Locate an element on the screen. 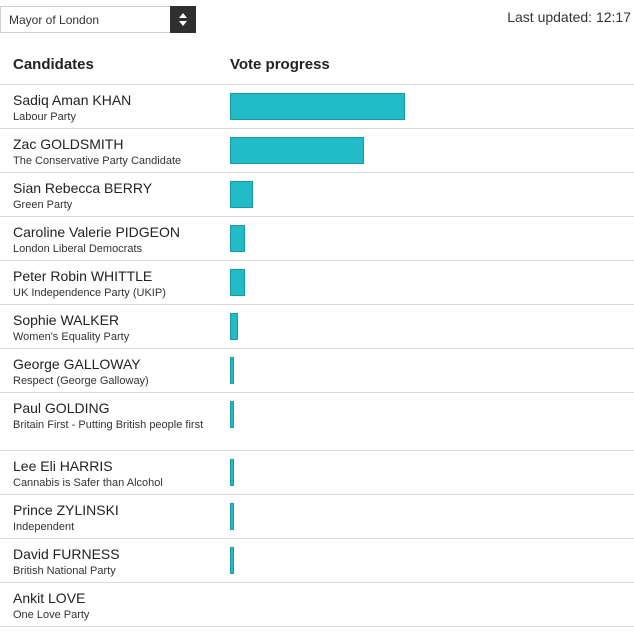 This screenshot has width=634, height=635. last-updated: Last updated: 12:17 is located at coordinates (569, 17).